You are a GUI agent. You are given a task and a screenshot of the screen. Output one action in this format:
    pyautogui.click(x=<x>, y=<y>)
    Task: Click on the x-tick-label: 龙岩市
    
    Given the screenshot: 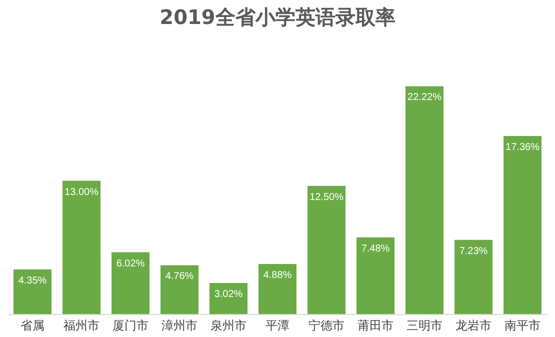 What is the action you would take?
    pyautogui.click(x=474, y=325)
    